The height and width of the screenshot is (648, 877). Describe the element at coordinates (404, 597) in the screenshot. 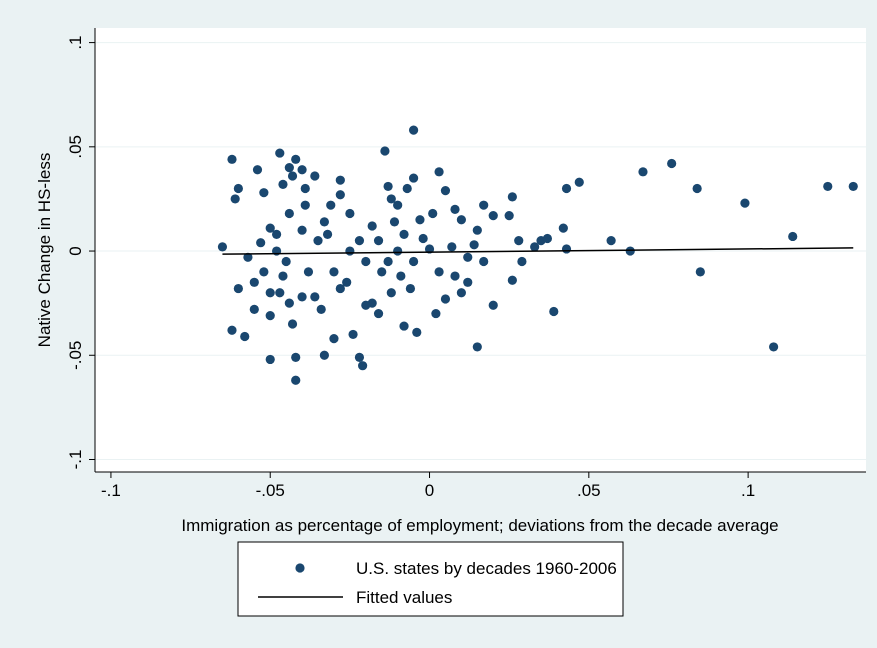

I see `legend-label: Fitted values` at that location.